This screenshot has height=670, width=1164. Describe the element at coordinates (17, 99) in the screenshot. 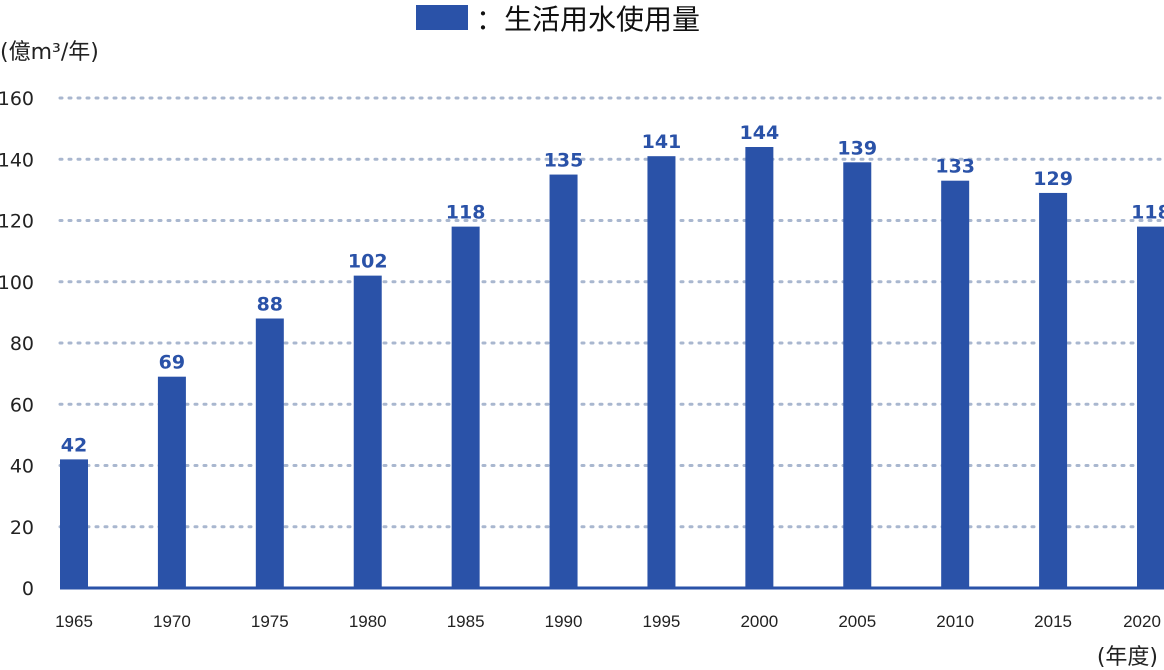

I see `y-tick-label: 160` at that location.